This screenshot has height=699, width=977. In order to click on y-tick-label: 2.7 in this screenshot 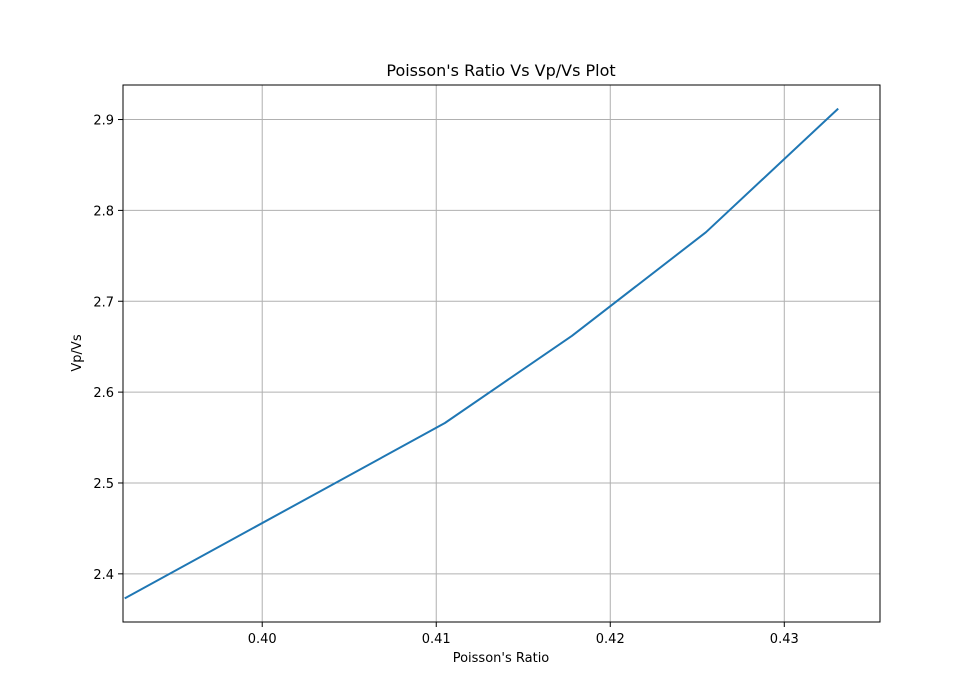, I will do `click(103, 302)`.